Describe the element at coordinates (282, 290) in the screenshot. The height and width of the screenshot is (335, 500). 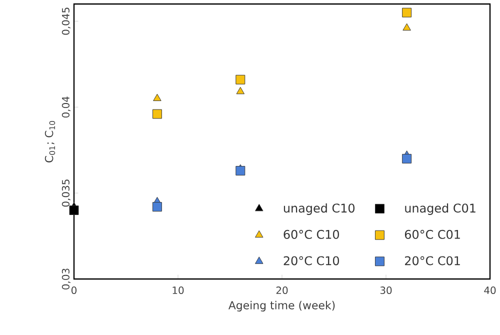
I see `x-tick-label: 20` at that location.